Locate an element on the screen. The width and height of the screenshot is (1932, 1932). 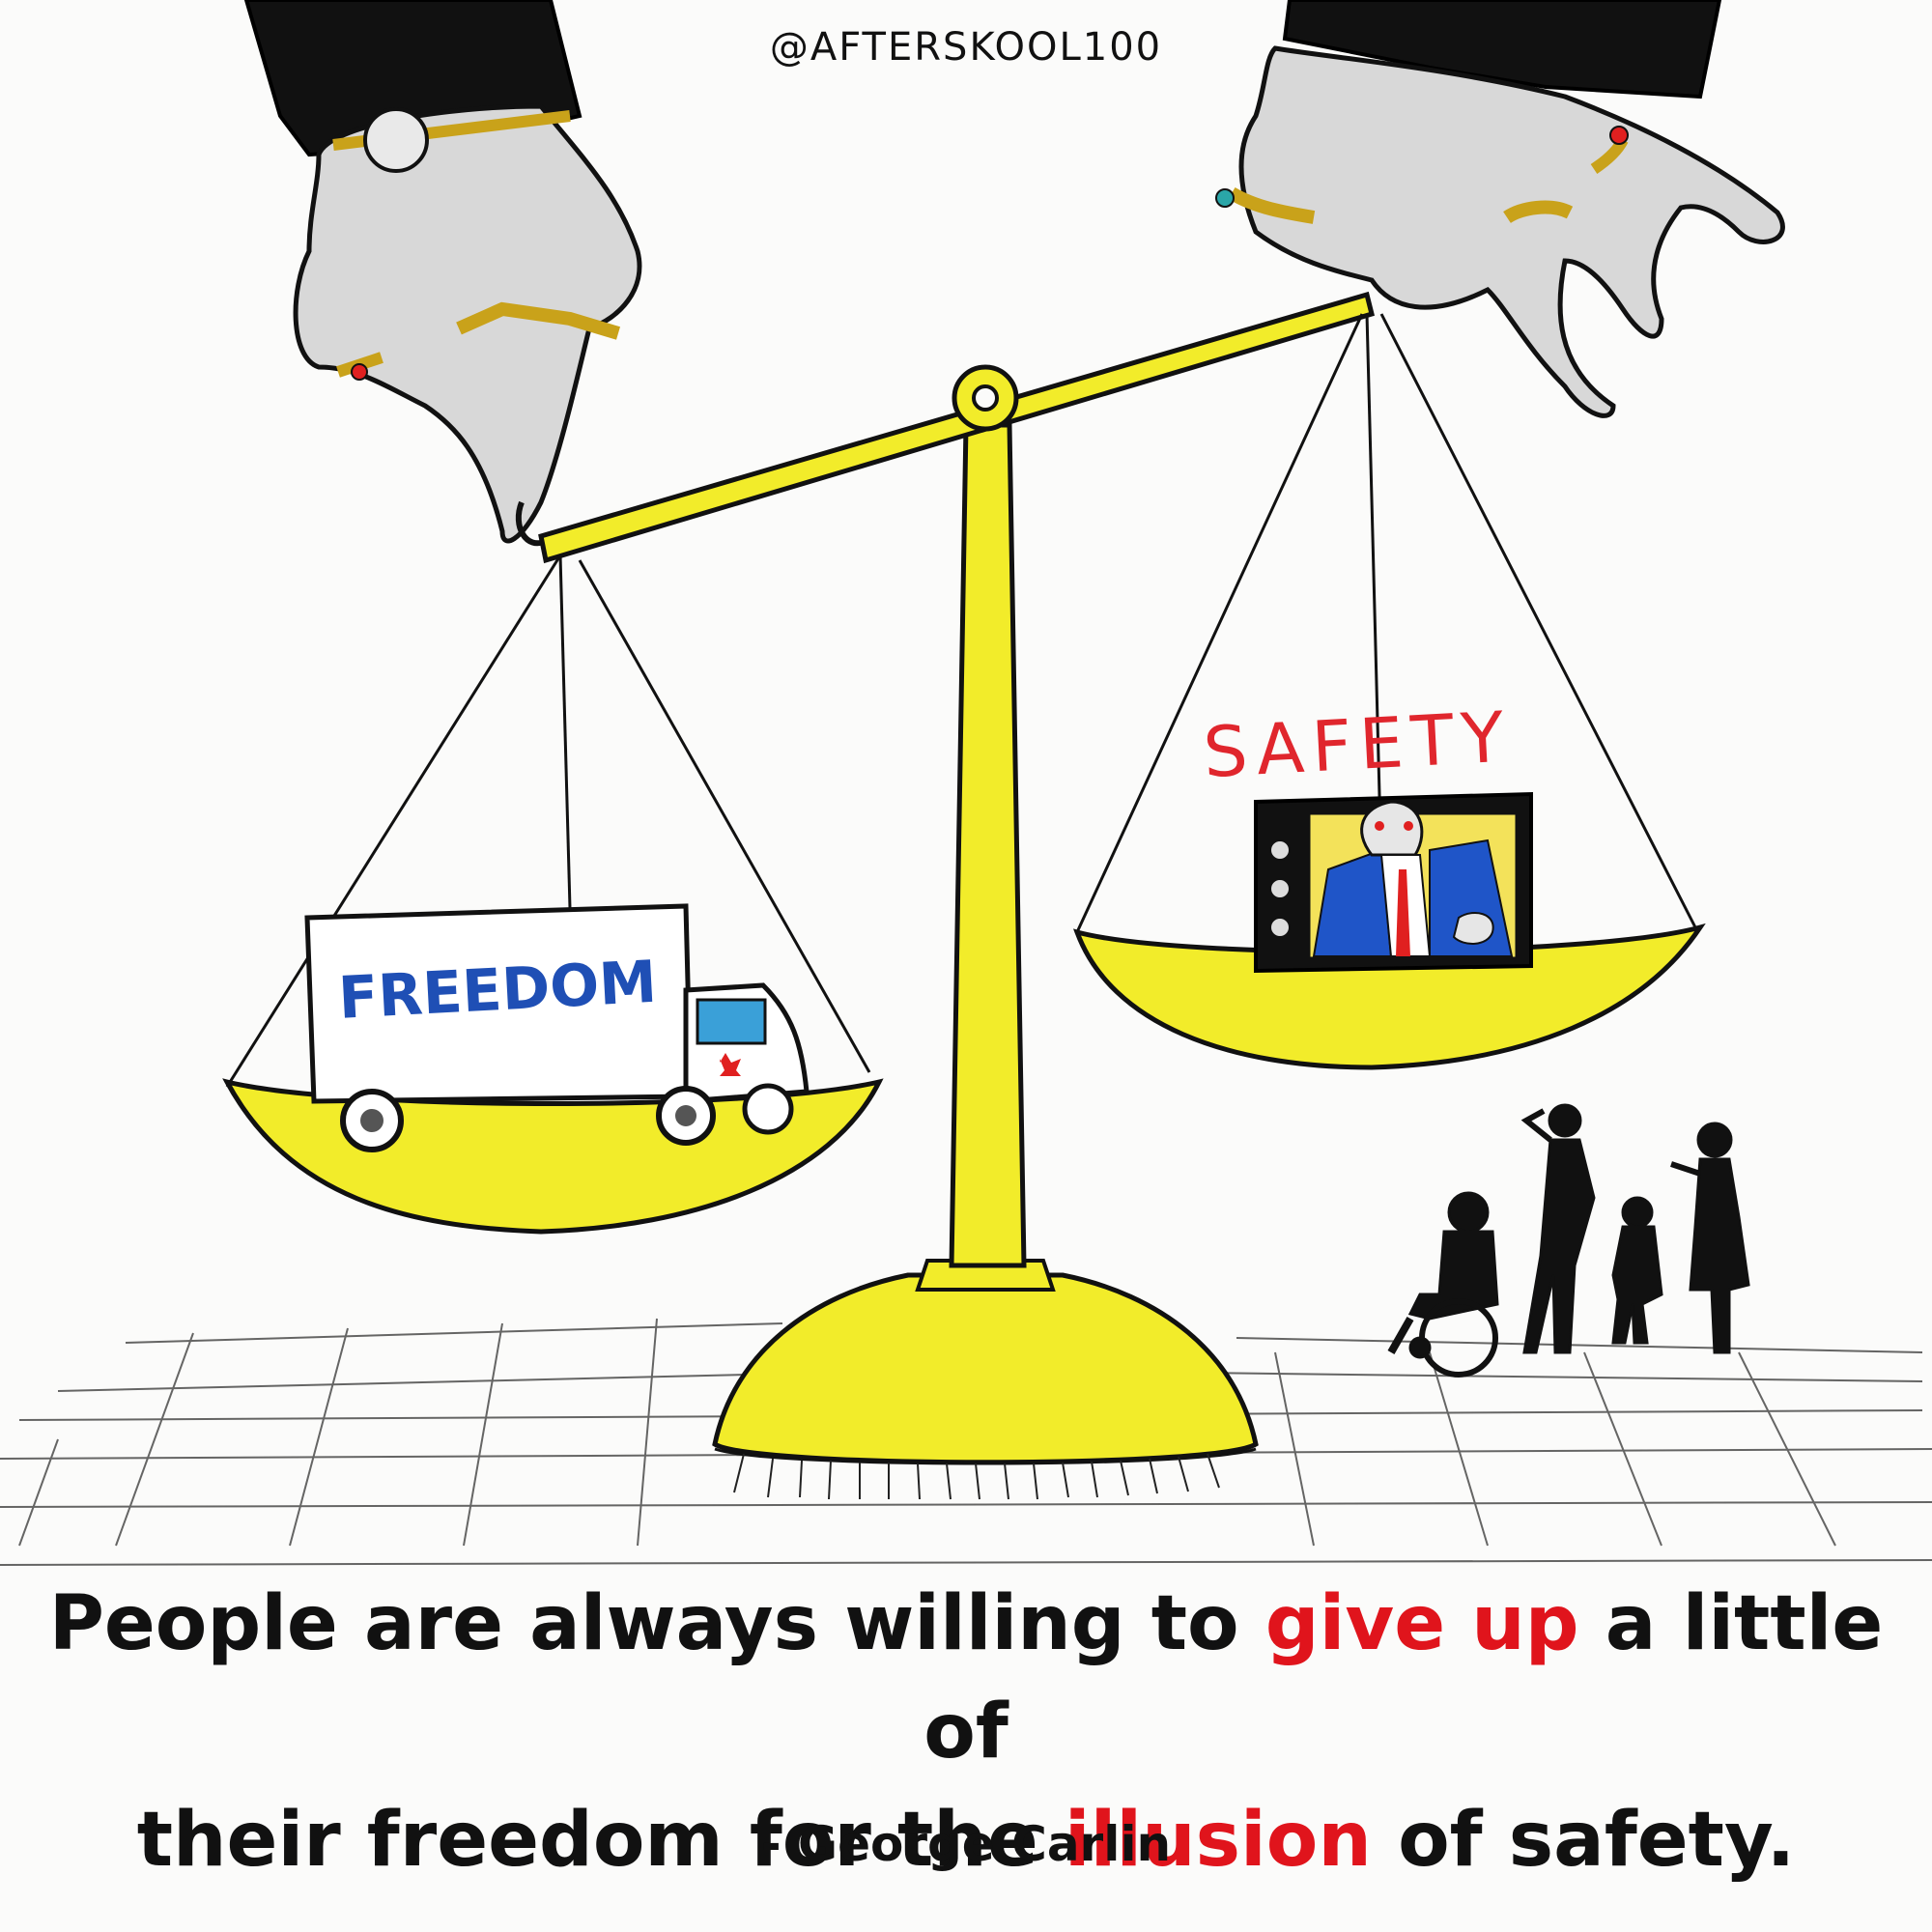
artist-handle: @AFTERSKOOL100 is located at coordinates (966, 47).